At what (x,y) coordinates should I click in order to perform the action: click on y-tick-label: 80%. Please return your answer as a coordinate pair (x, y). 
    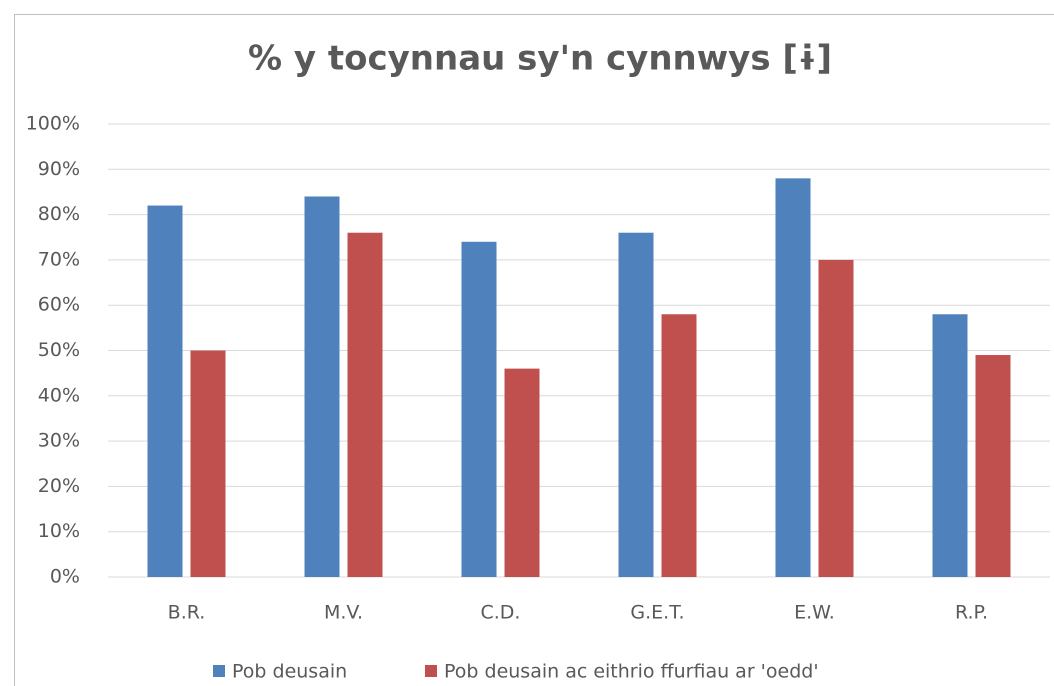
    Looking at the image, I should click on (59, 214).